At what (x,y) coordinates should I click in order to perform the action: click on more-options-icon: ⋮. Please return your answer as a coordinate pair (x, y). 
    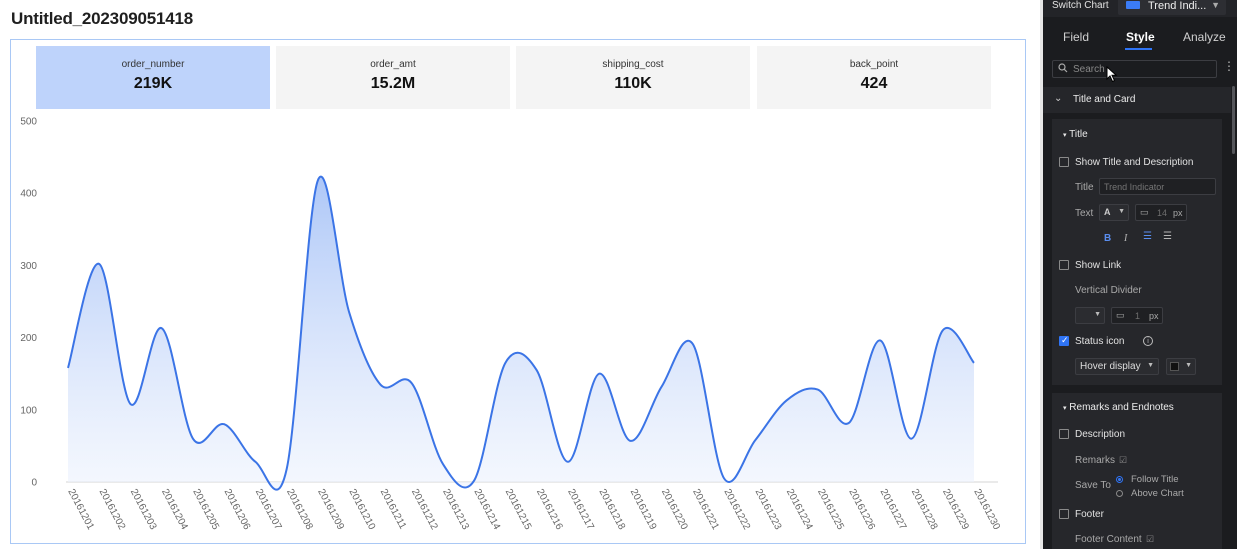
    Looking at the image, I should click on (1229, 66).